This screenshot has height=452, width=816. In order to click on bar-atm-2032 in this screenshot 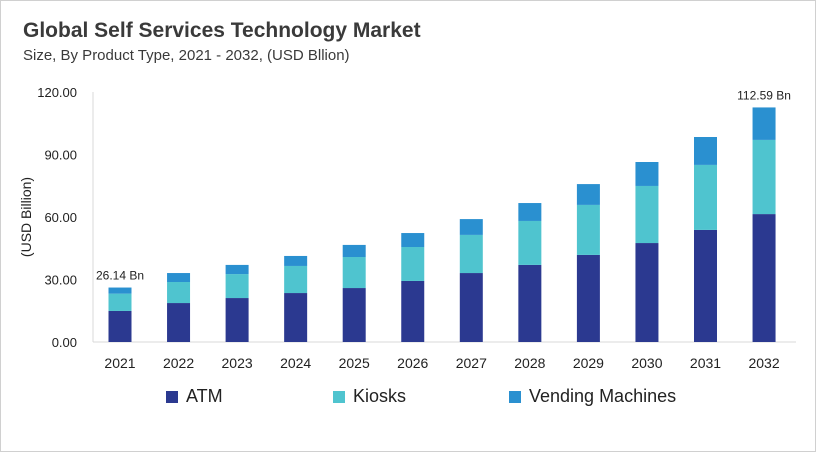, I will do `click(764, 278)`.